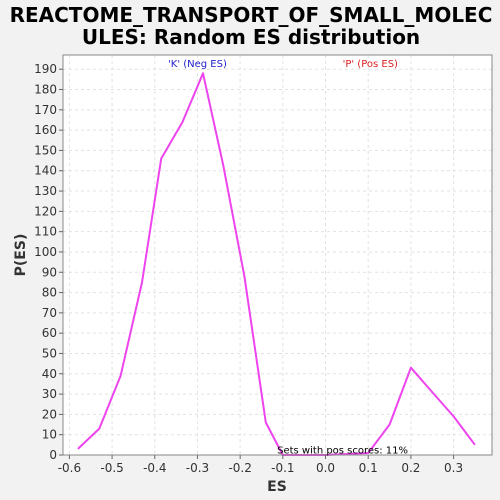  I want to click on y-tick-label: 190, so click(45, 69).